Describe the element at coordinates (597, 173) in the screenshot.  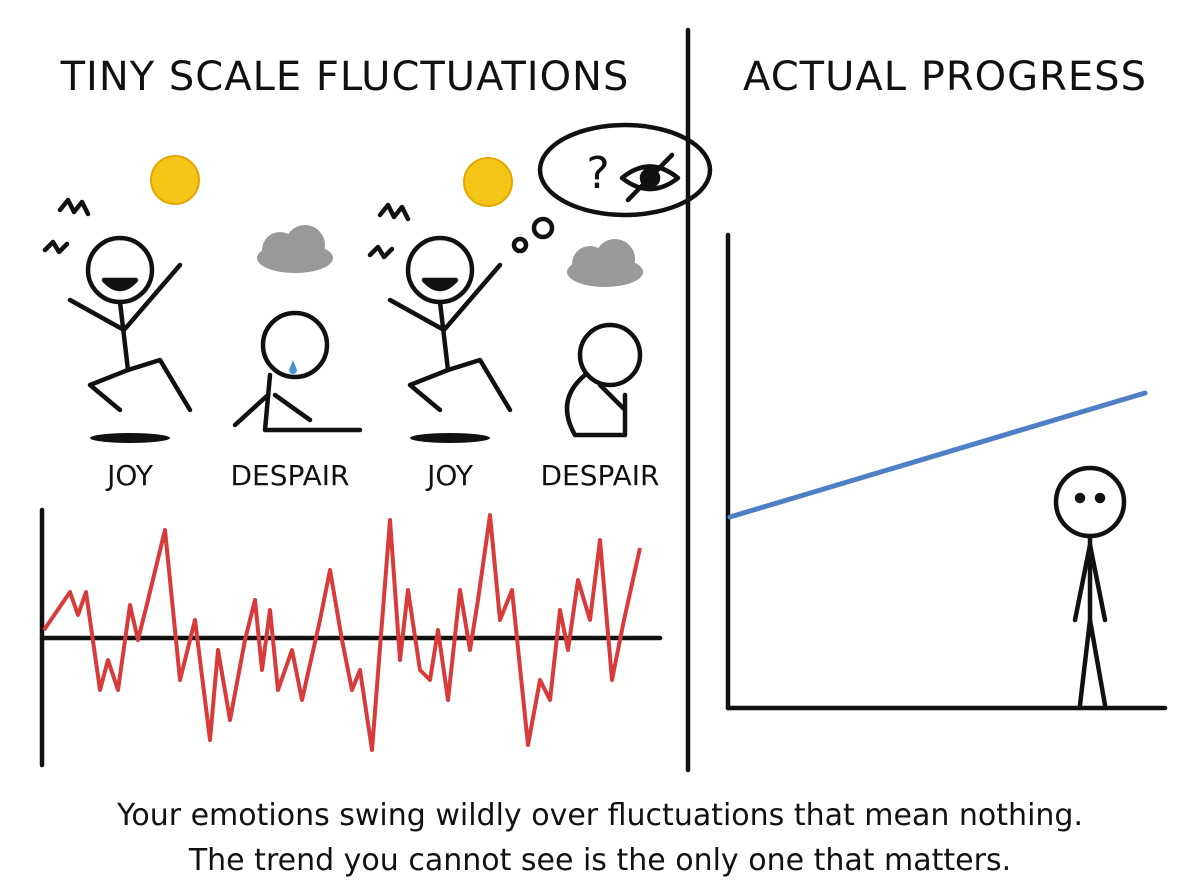
I see `bubble-symbol: ?` at that location.